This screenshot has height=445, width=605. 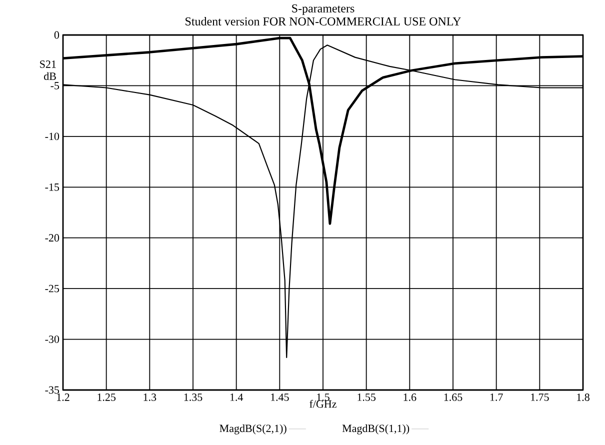 What do you see at coordinates (150, 397) in the screenshot?
I see `x-tick-label: 1.3` at bounding box center [150, 397].